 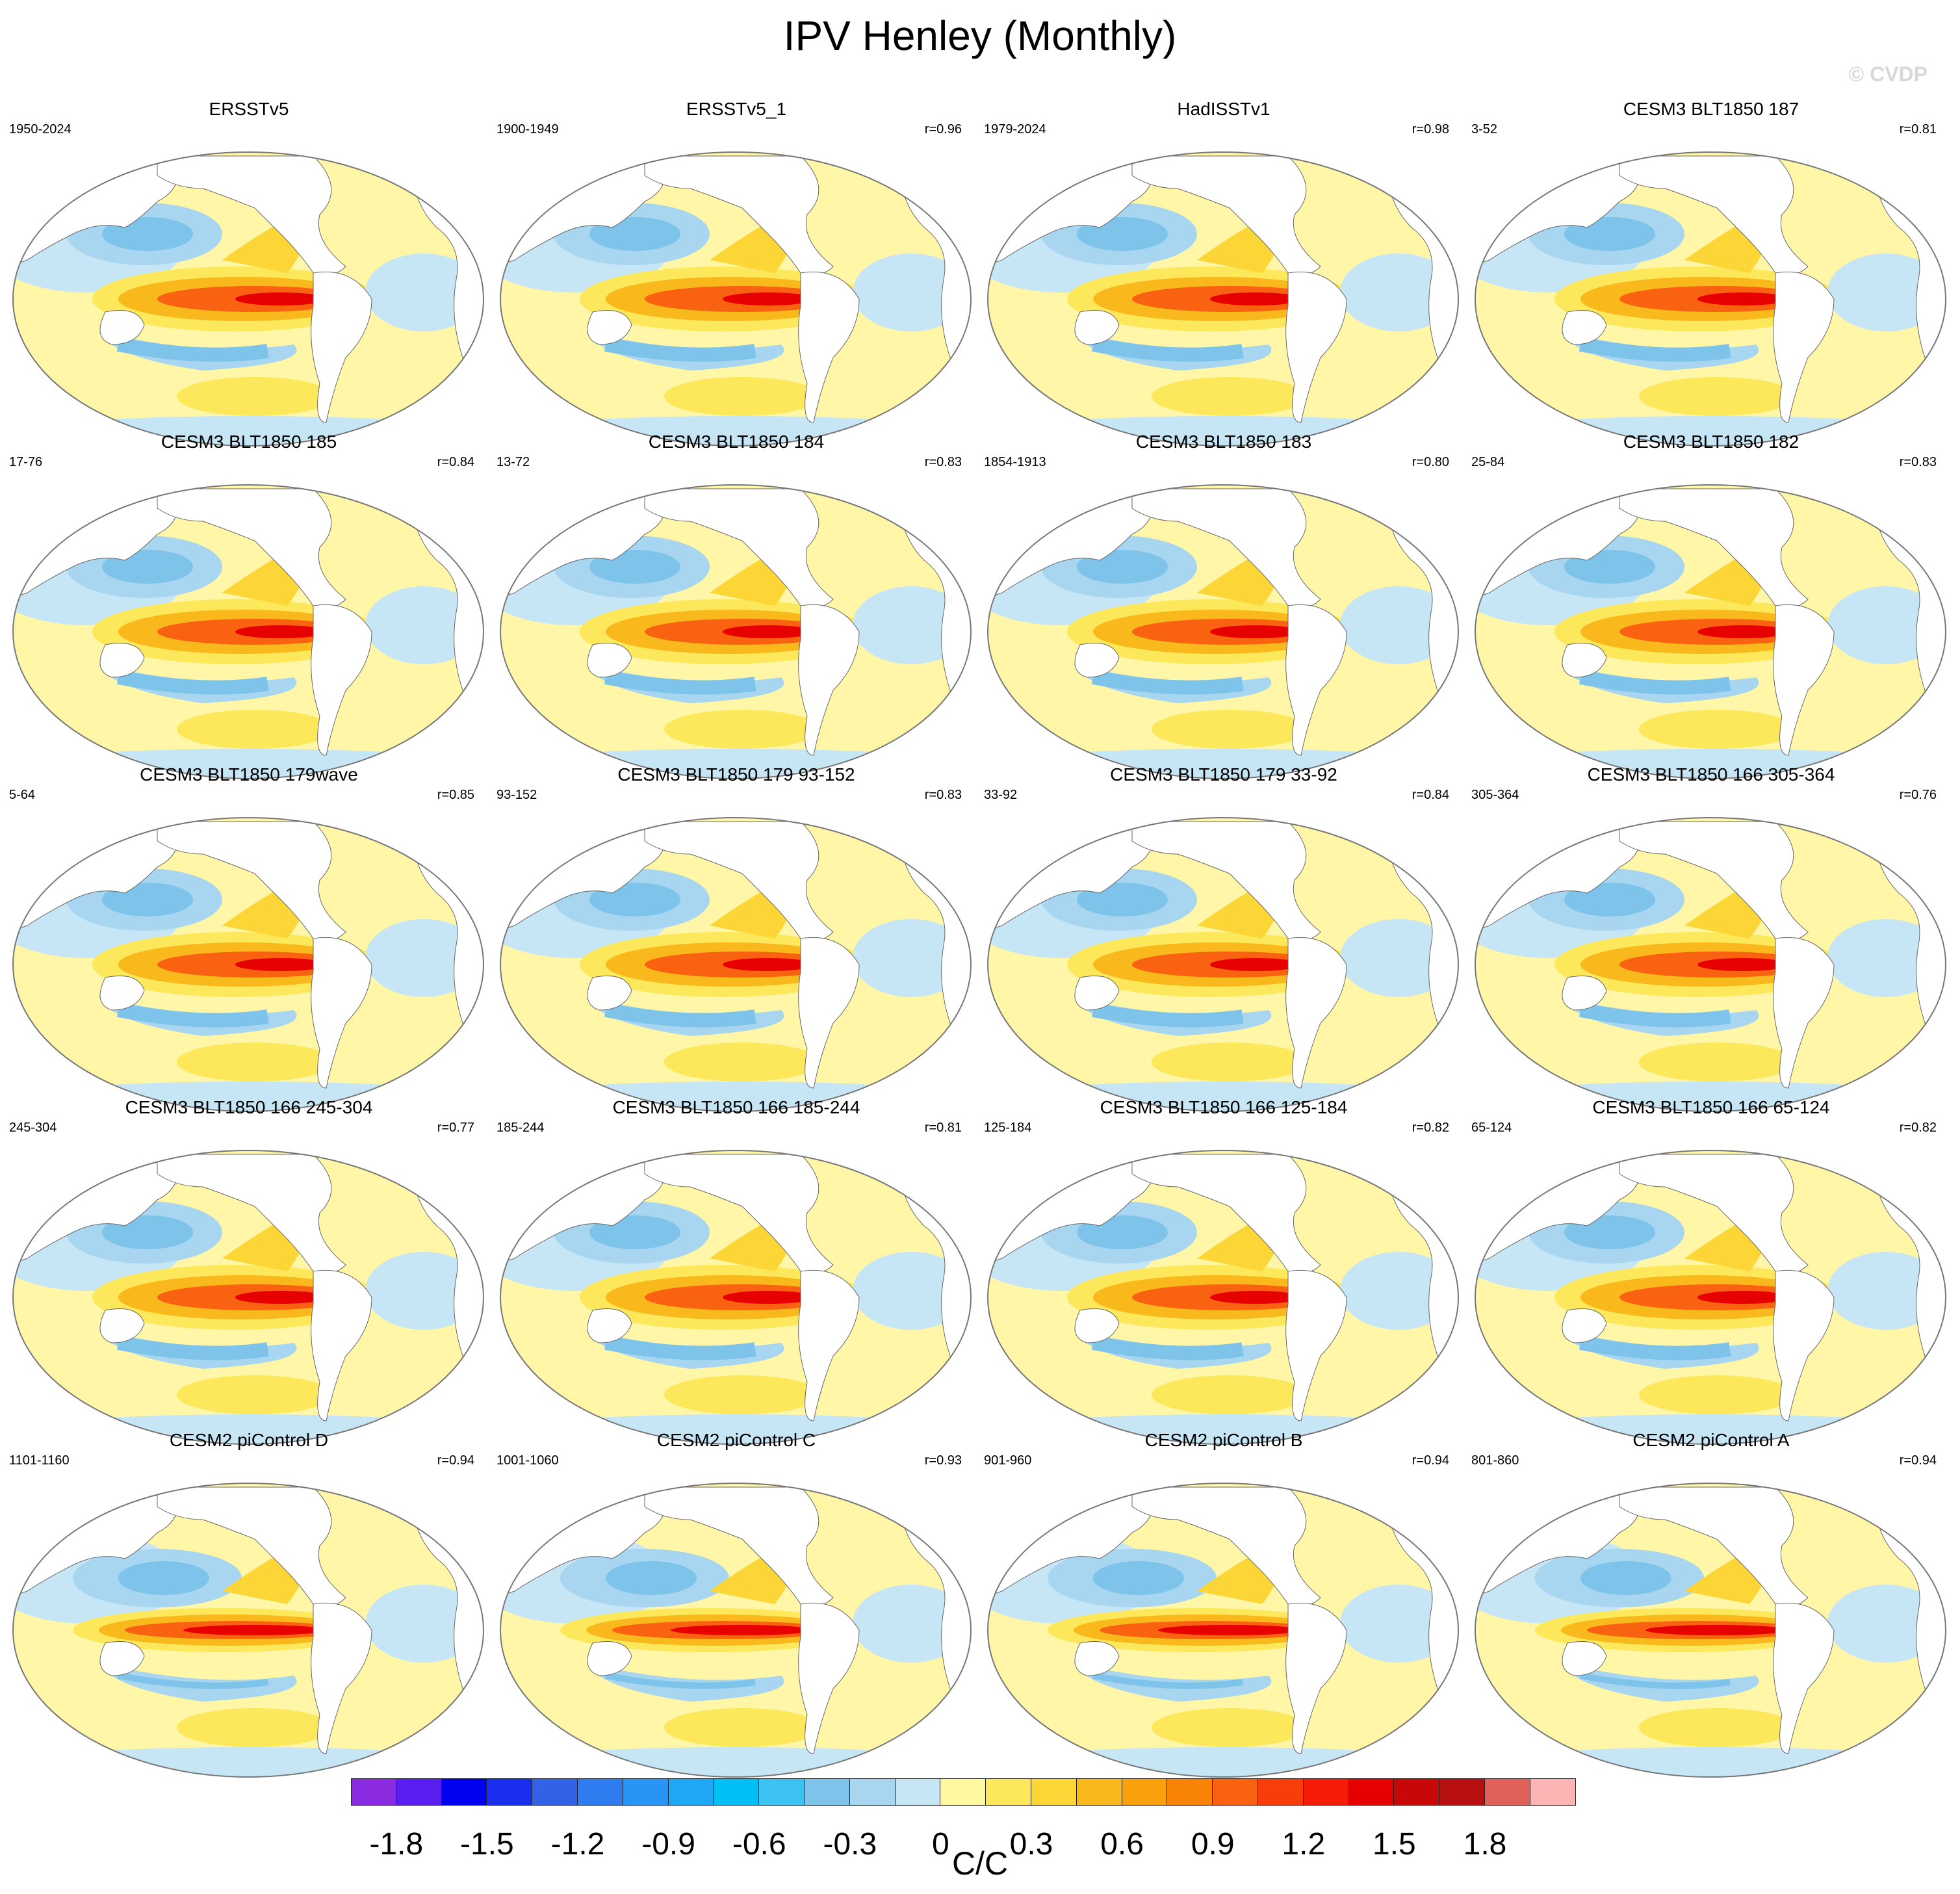 I want to click on panel-title: CESM3 BLT1850 182, so click(x=1711, y=442).